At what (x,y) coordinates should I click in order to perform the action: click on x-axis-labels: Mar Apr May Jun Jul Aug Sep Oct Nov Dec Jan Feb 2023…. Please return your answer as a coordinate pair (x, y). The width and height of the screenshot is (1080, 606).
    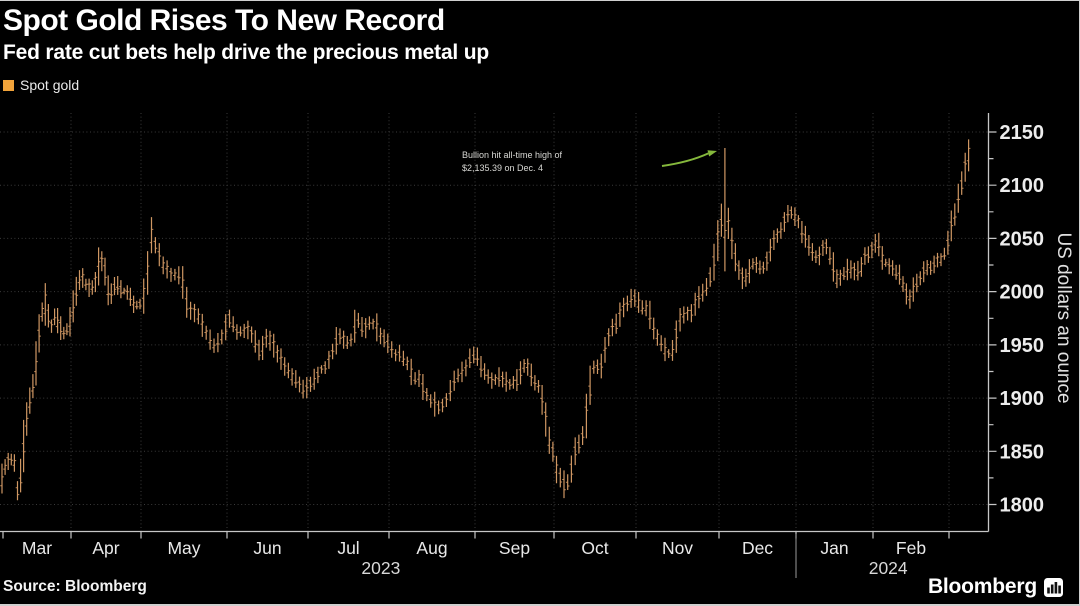
    Looking at the image, I should click on (474, 558).